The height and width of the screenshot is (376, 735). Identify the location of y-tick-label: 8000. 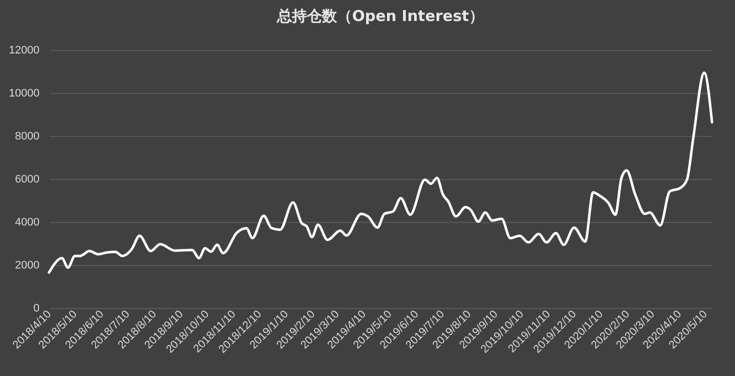
(27, 136).